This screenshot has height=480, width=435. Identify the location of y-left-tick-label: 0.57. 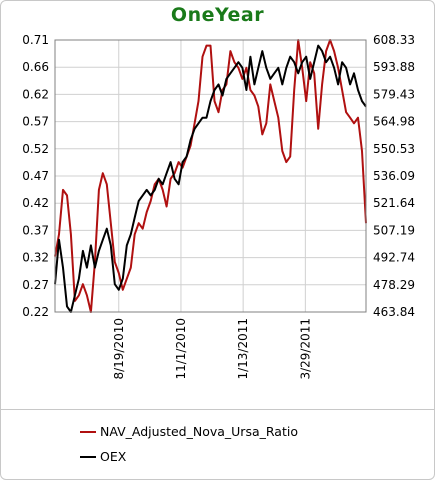
(35, 122).